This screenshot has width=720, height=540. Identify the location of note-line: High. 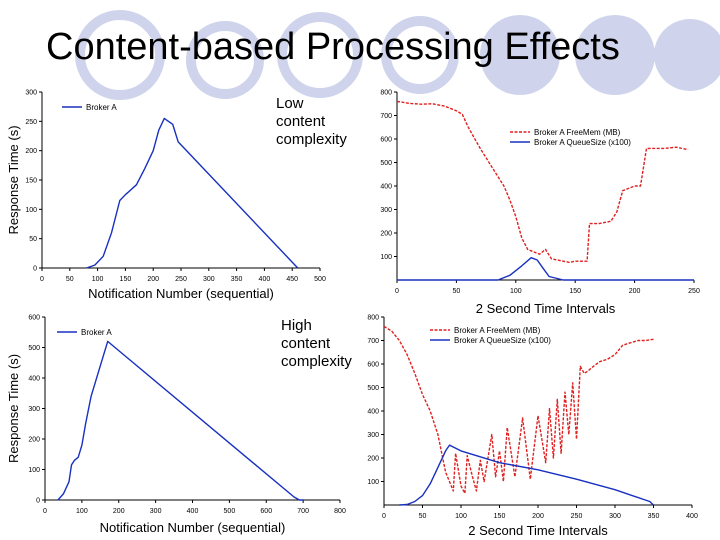
(296, 325).